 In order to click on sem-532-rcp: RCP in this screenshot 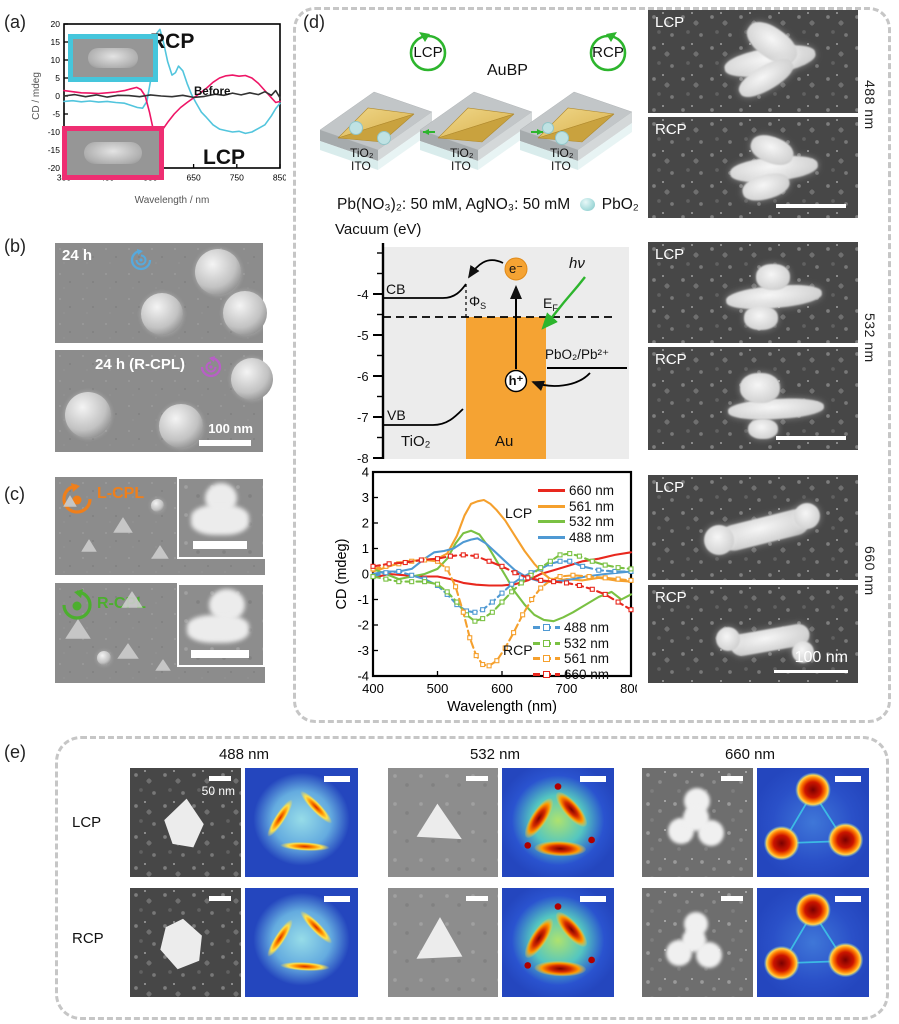, I will do `click(753, 398)`.